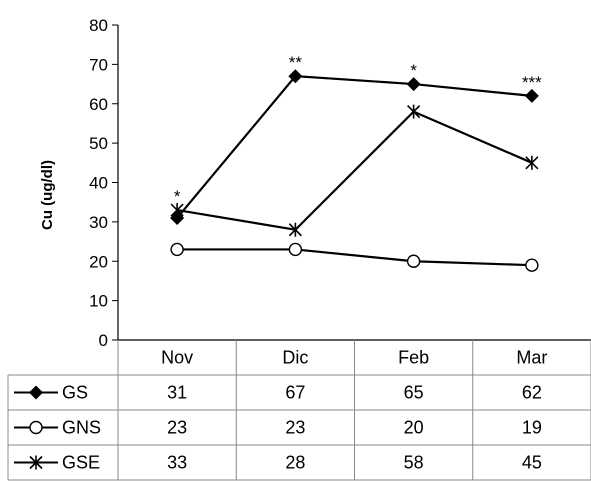 The width and height of the screenshot is (591, 485). I want to click on y-tick-label: 40, so click(98, 183).